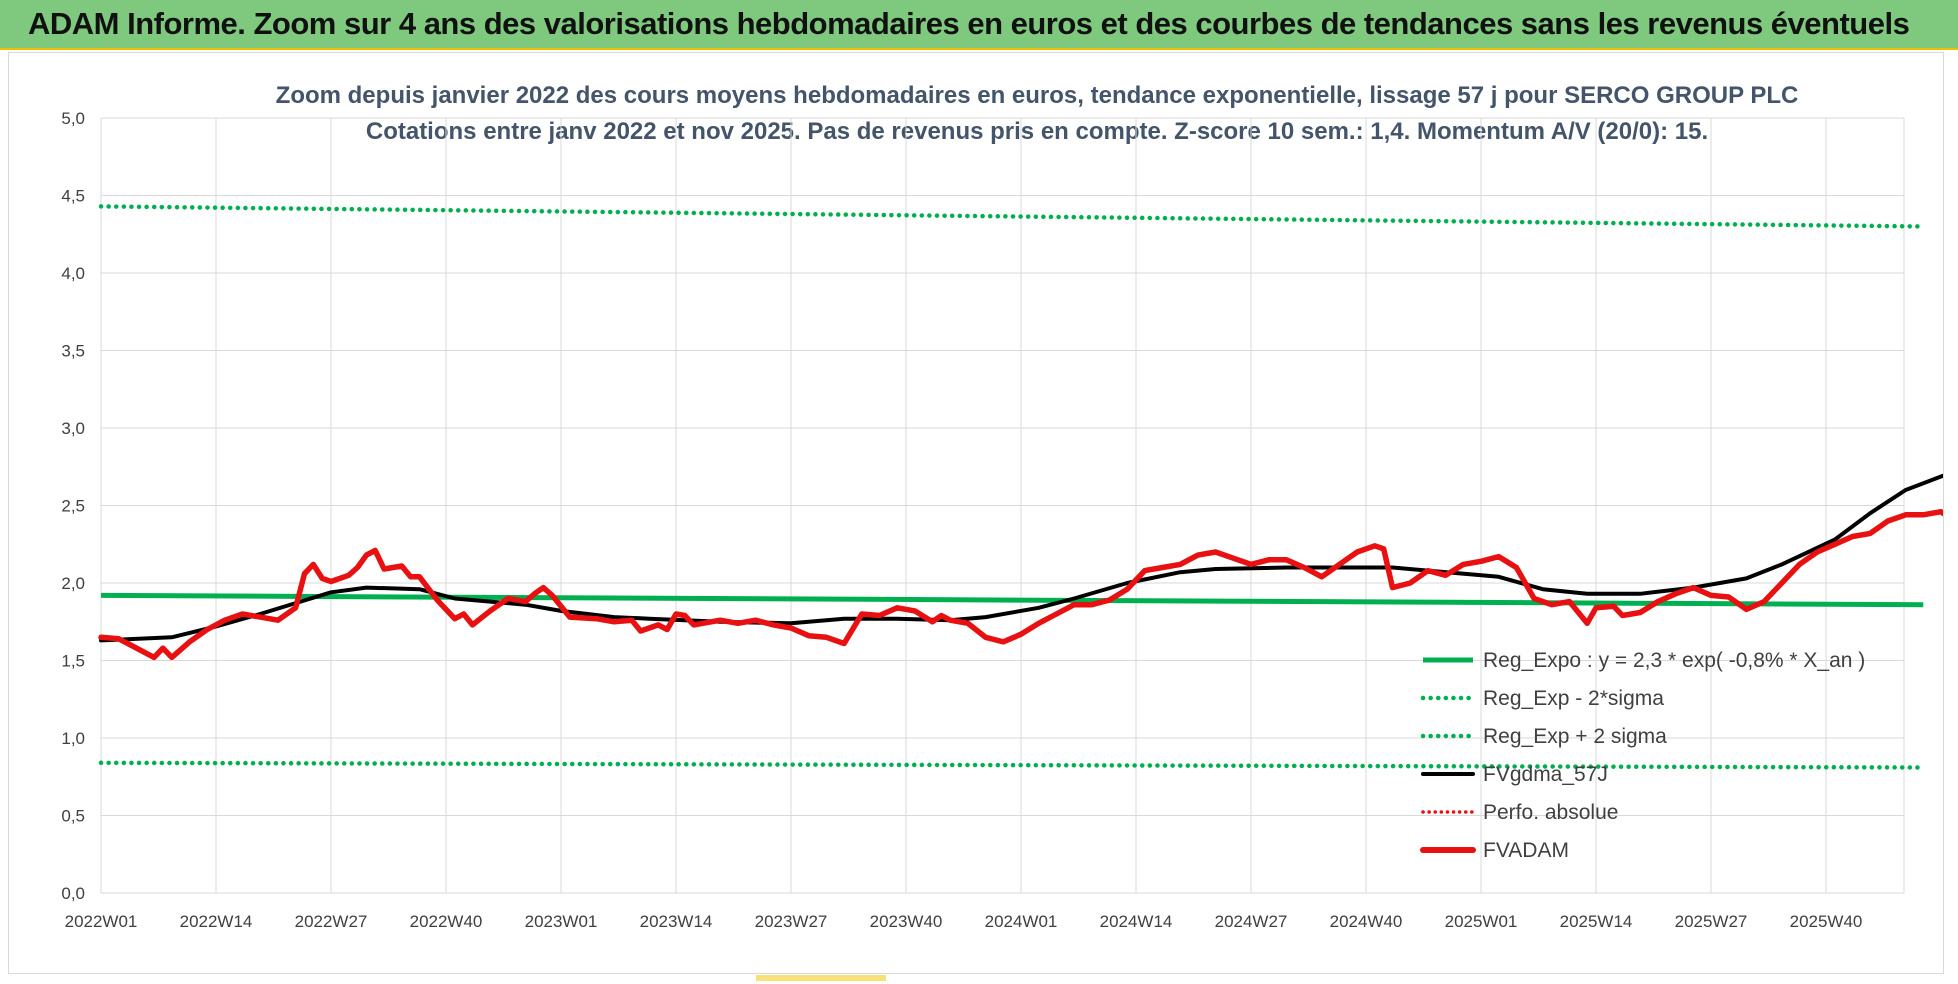  Describe the element at coordinates (73, 816) in the screenshot. I see `y-tick-label: 0,5` at that location.